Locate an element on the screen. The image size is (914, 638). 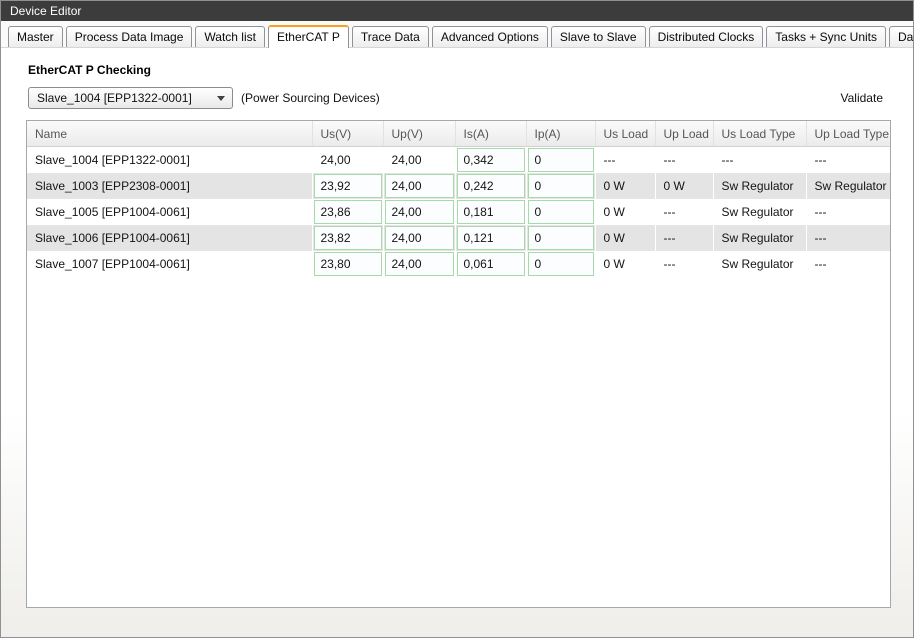
editable-field-us: 23,82 is located at coordinates (347, 238).